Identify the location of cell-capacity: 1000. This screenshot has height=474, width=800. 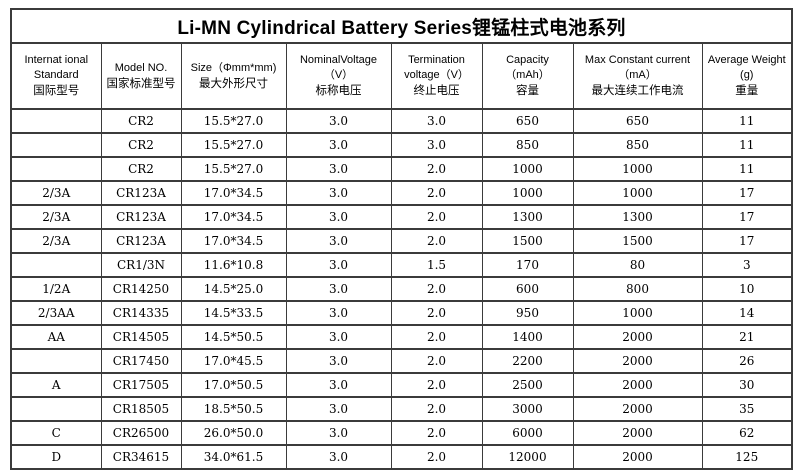
(527, 169).